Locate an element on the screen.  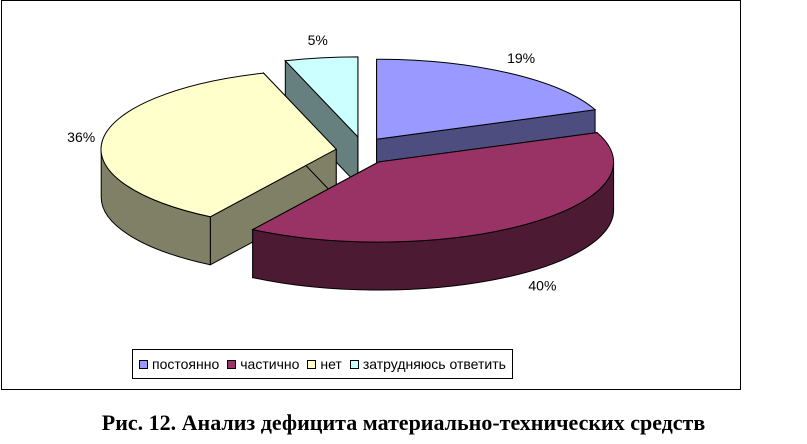
legend-item-chastichno: частично is located at coordinates (263, 364).